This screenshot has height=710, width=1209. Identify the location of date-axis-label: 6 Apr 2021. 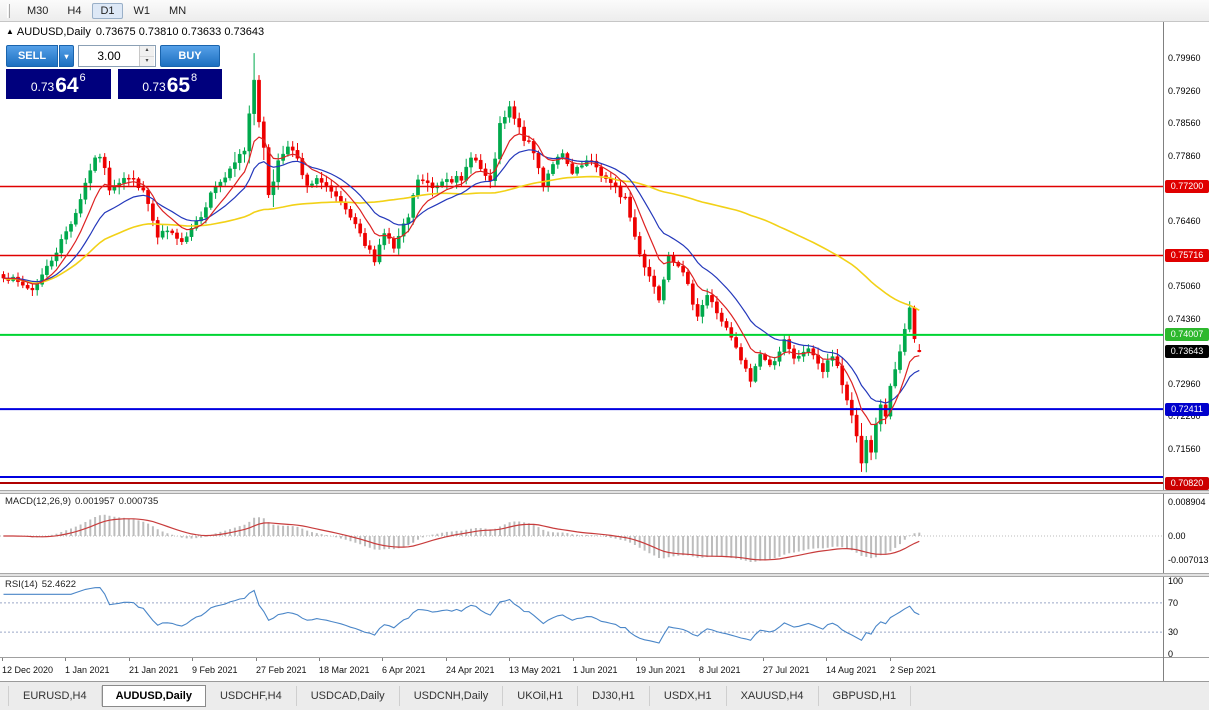
(404, 670).